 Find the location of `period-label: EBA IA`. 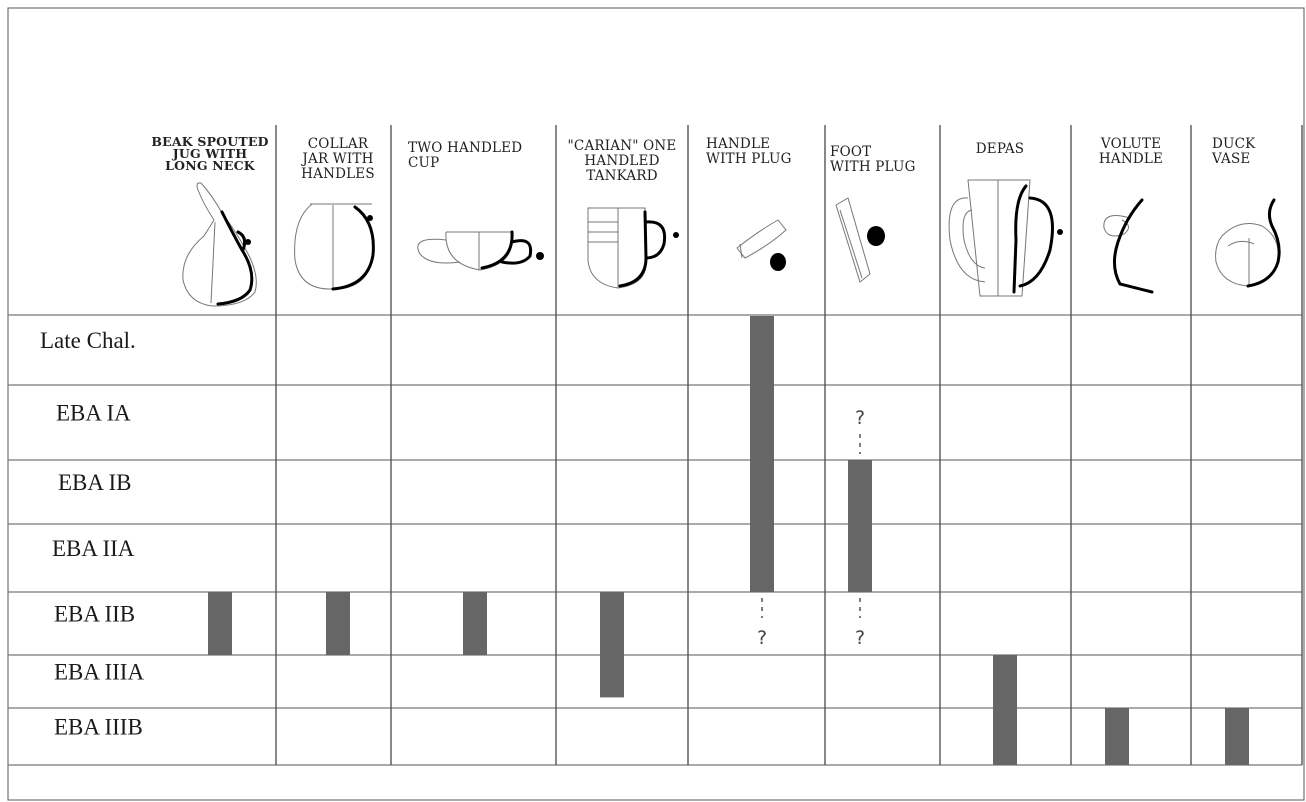

period-label: EBA IA is located at coordinates (93, 413).